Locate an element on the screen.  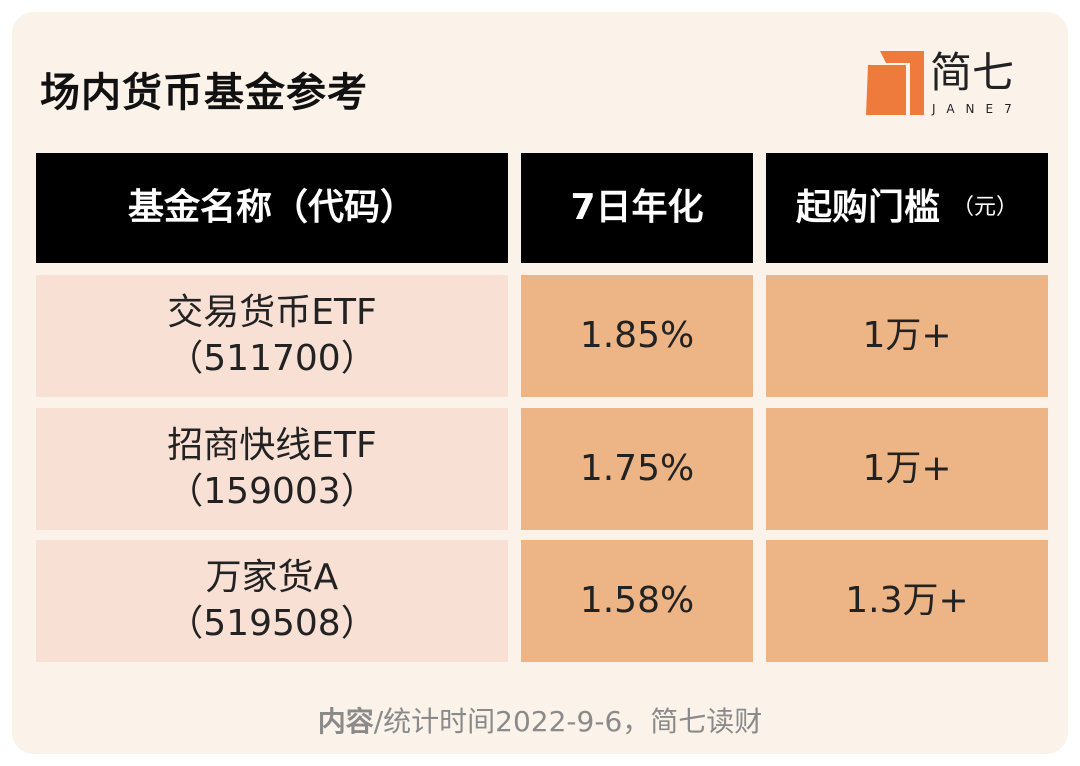
footer: 内容/统计时间2022-9-6，简七读财 is located at coordinates (540, 720).